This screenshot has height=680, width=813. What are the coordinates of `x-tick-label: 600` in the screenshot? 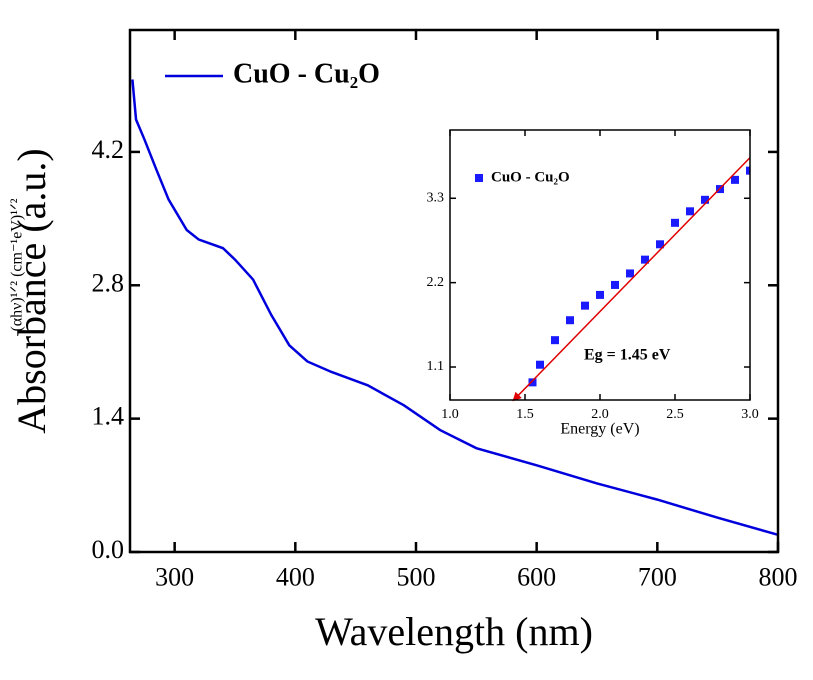 It's located at (536, 576).